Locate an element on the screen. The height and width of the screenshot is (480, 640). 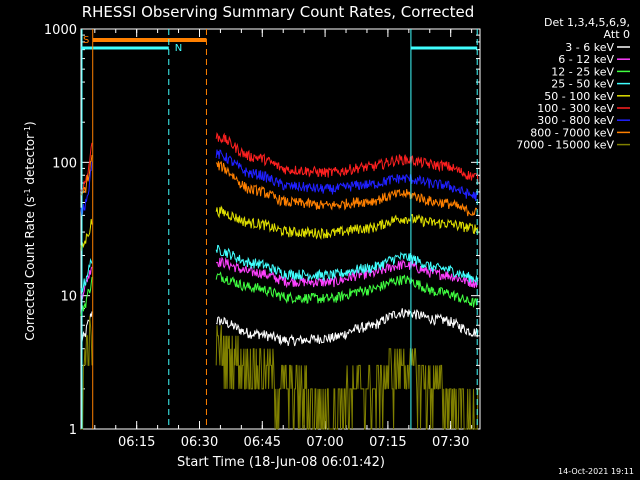
marker-label-s: S is located at coordinates (86, 40).